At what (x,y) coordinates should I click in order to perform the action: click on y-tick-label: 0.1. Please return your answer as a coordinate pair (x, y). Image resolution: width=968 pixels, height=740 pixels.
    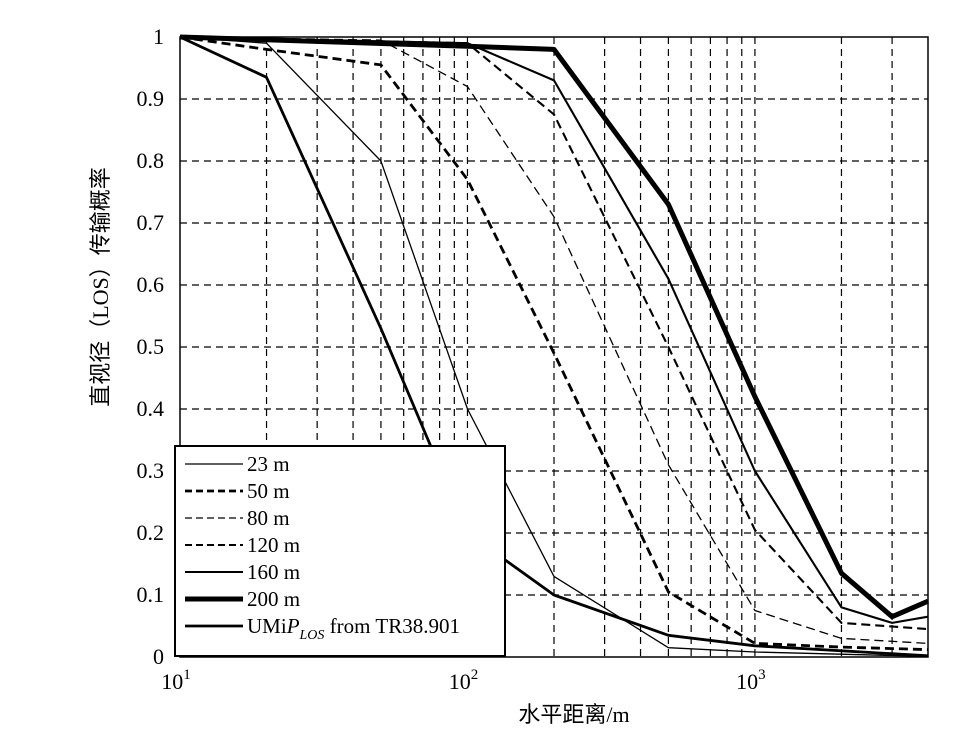
    Looking at the image, I should click on (151, 594).